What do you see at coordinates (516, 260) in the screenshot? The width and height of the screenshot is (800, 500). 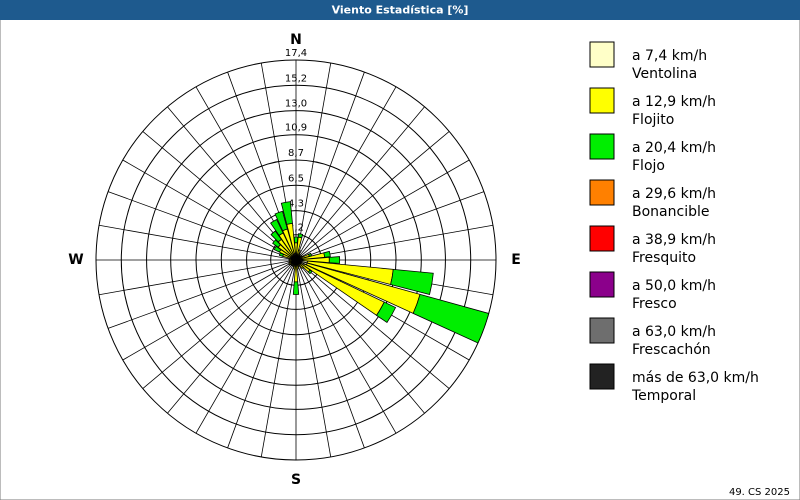 I see `compass-label: E` at bounding box center [516, 260].